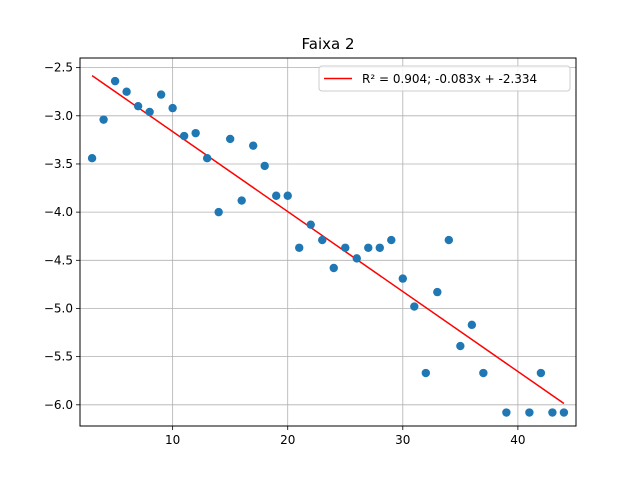  Describe the element at coordinates (172, 440) in the screenshot. I see `x-tick-label: 10` at that location.